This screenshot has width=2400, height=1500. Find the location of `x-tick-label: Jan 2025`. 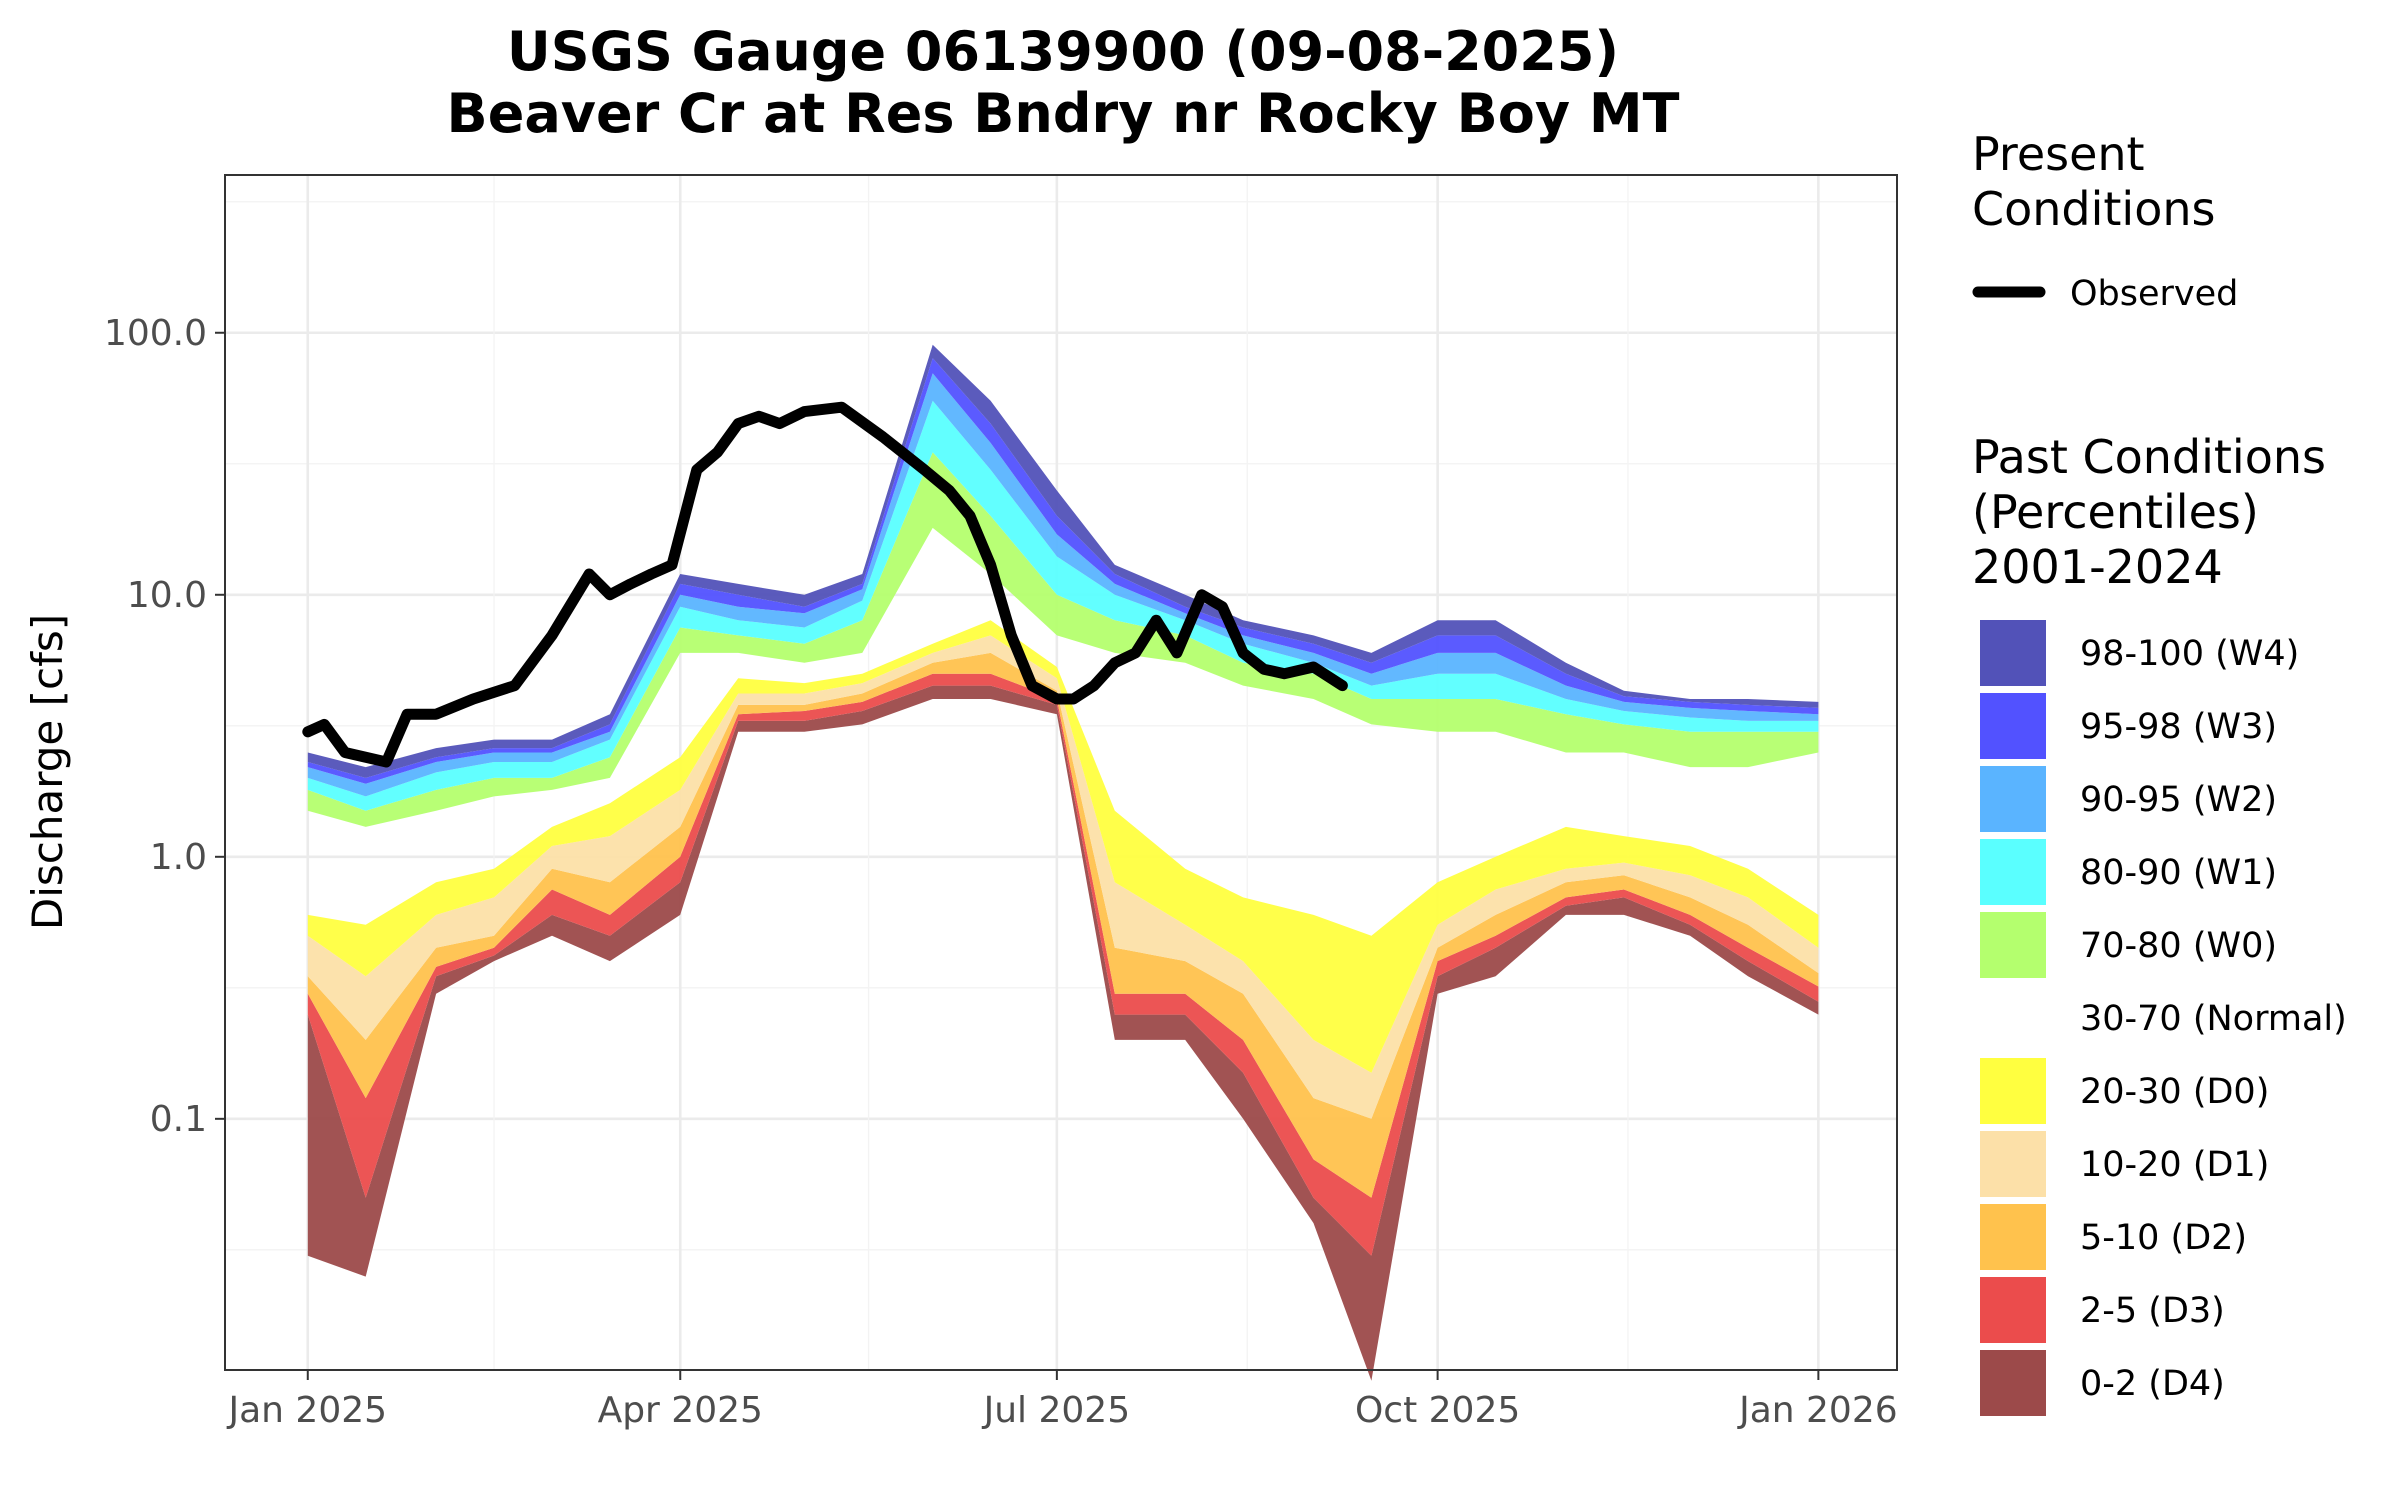

x-tick-label: Jan 2025 is located at coordinates (306, 1410).